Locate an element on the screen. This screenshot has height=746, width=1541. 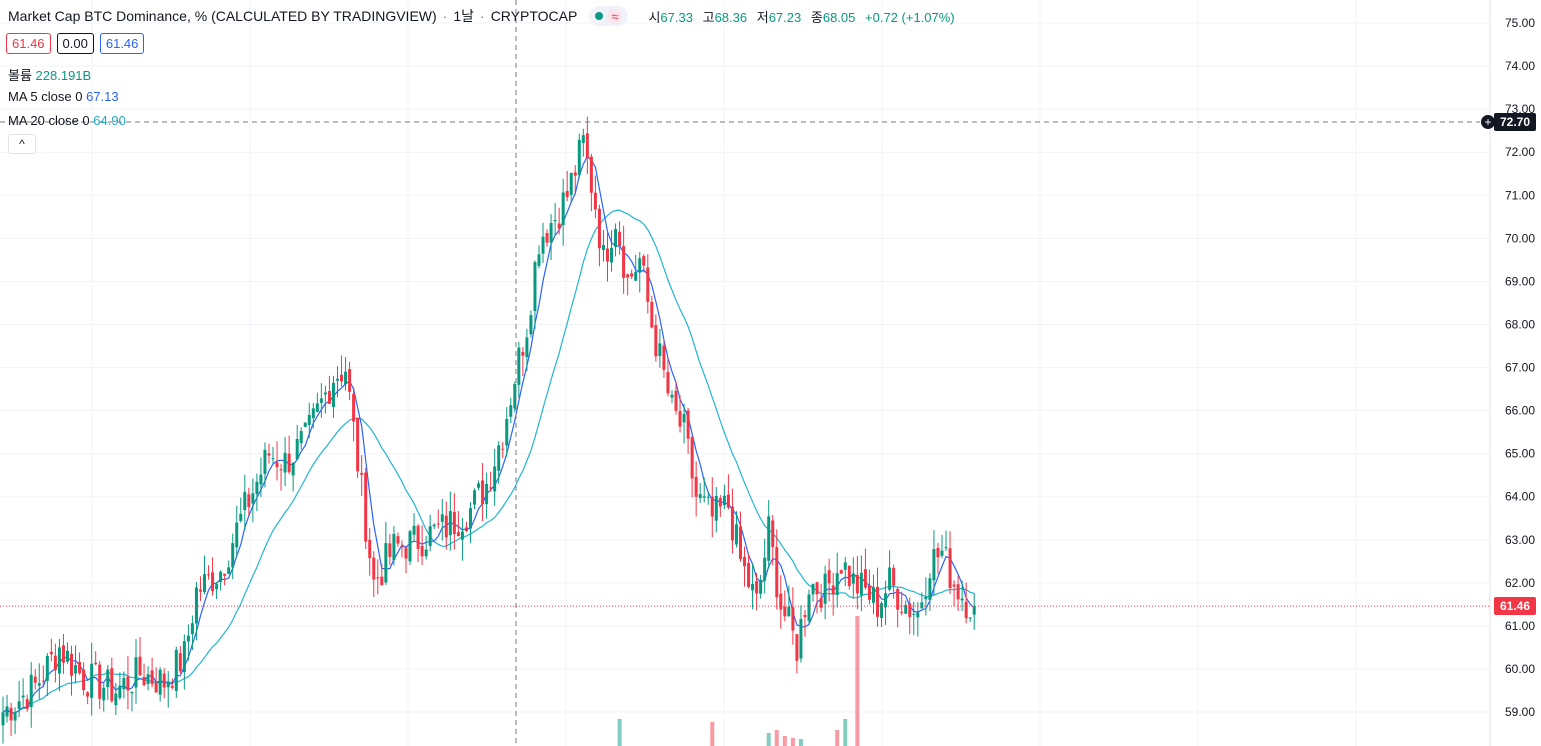
y-tick-label: 75.00 is located at coordinates (1520, 23).